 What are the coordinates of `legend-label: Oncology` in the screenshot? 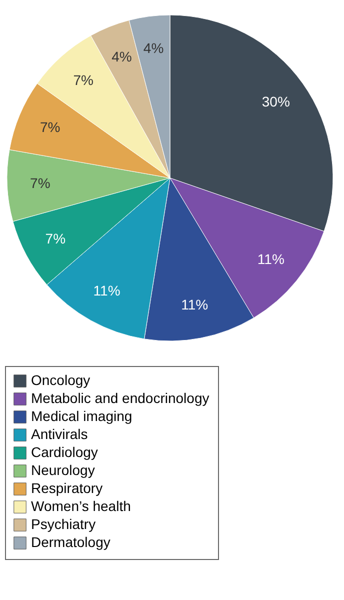 It's located at (60, 380).